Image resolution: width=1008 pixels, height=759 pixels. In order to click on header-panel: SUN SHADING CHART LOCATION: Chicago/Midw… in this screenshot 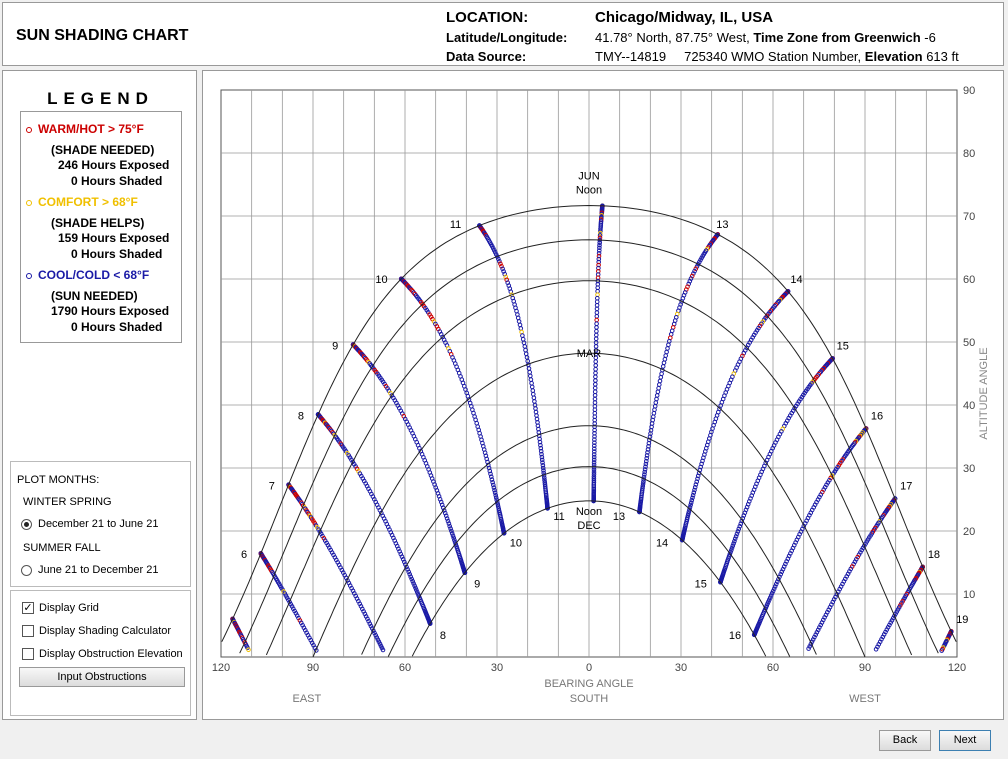, I will do `click(503, 34)`.